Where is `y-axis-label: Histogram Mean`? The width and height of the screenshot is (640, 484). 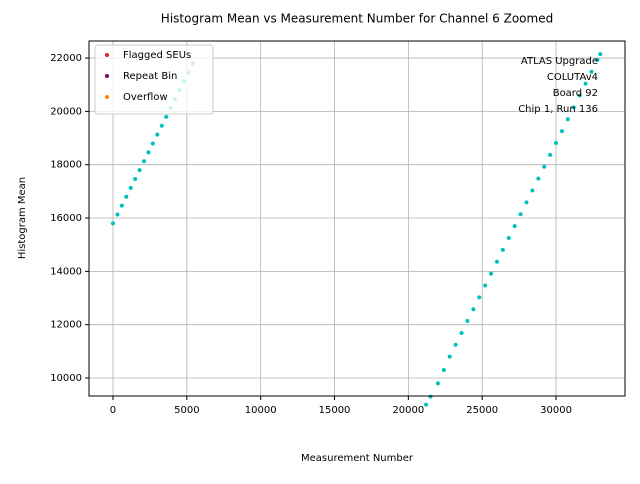 y-axis-label: Histogram Mean is located at coordinates (22, 218).